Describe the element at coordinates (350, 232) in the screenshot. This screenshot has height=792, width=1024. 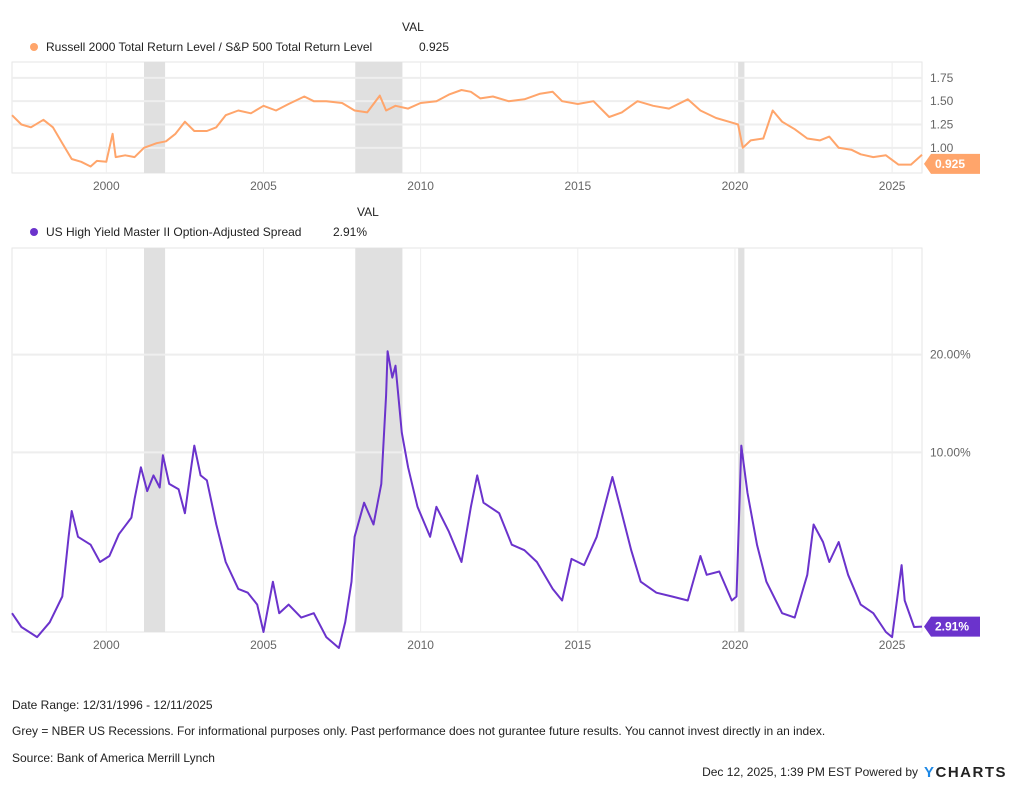
I see `legend-value-hy: 2.91%` at that location.